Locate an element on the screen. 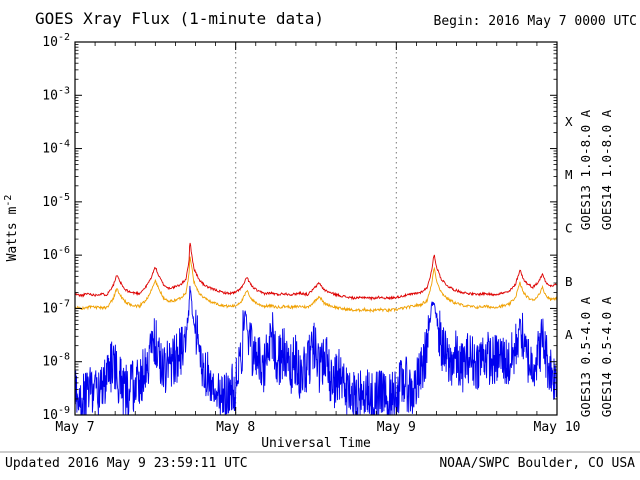 Image resolution: width=640 pixels, height=480 pixels. footer-updated: Updated 2016 May 9 23:59:11 UTC is located at coordinates (126, 463).